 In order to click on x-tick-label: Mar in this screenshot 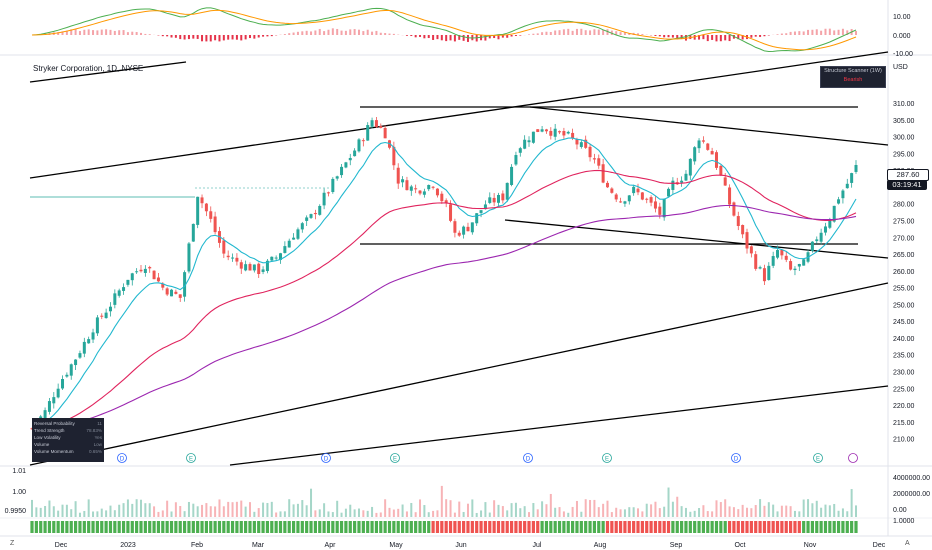, I will do `click(258, 545)`.